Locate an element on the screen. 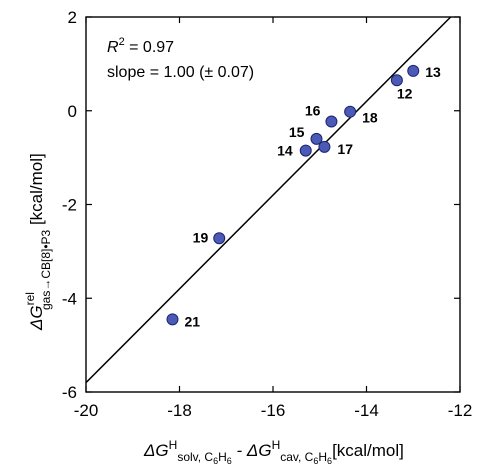 Image resolution: width=478 pixels, height=466 pixels. y-tick-label: 0 is located at coordinates (72, 111).